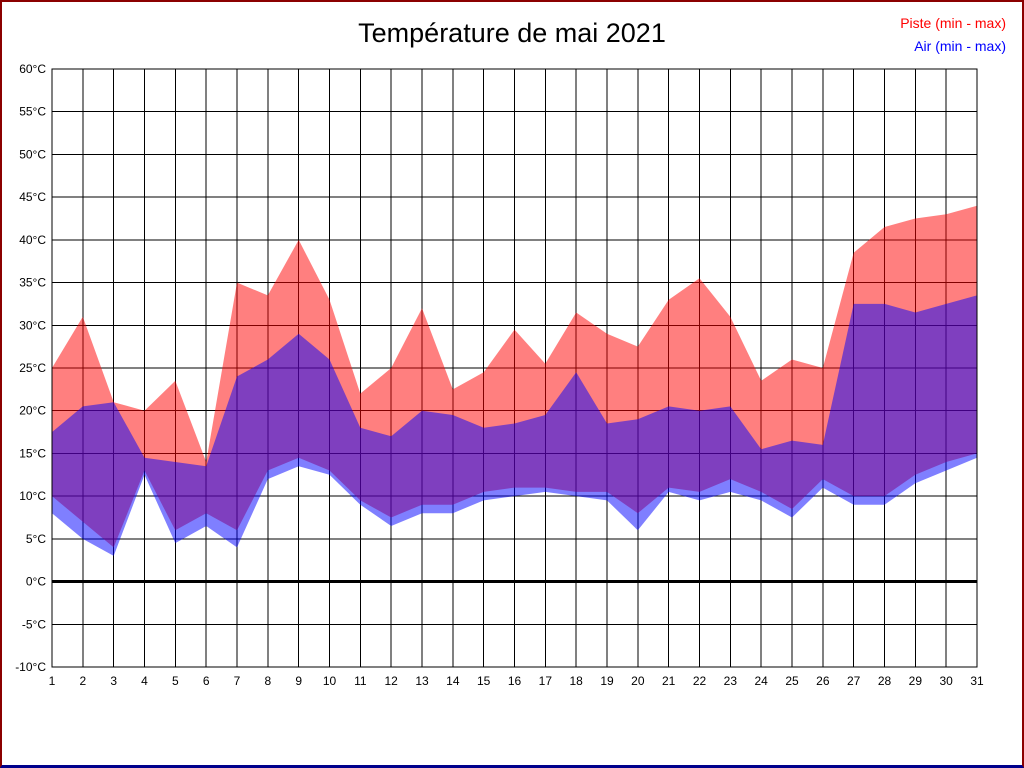 This screenshot has width=1024, height=768. Describe the element at coordinates (32, 325) in the screenshot. I see `svg-text: 30°C` at that location.